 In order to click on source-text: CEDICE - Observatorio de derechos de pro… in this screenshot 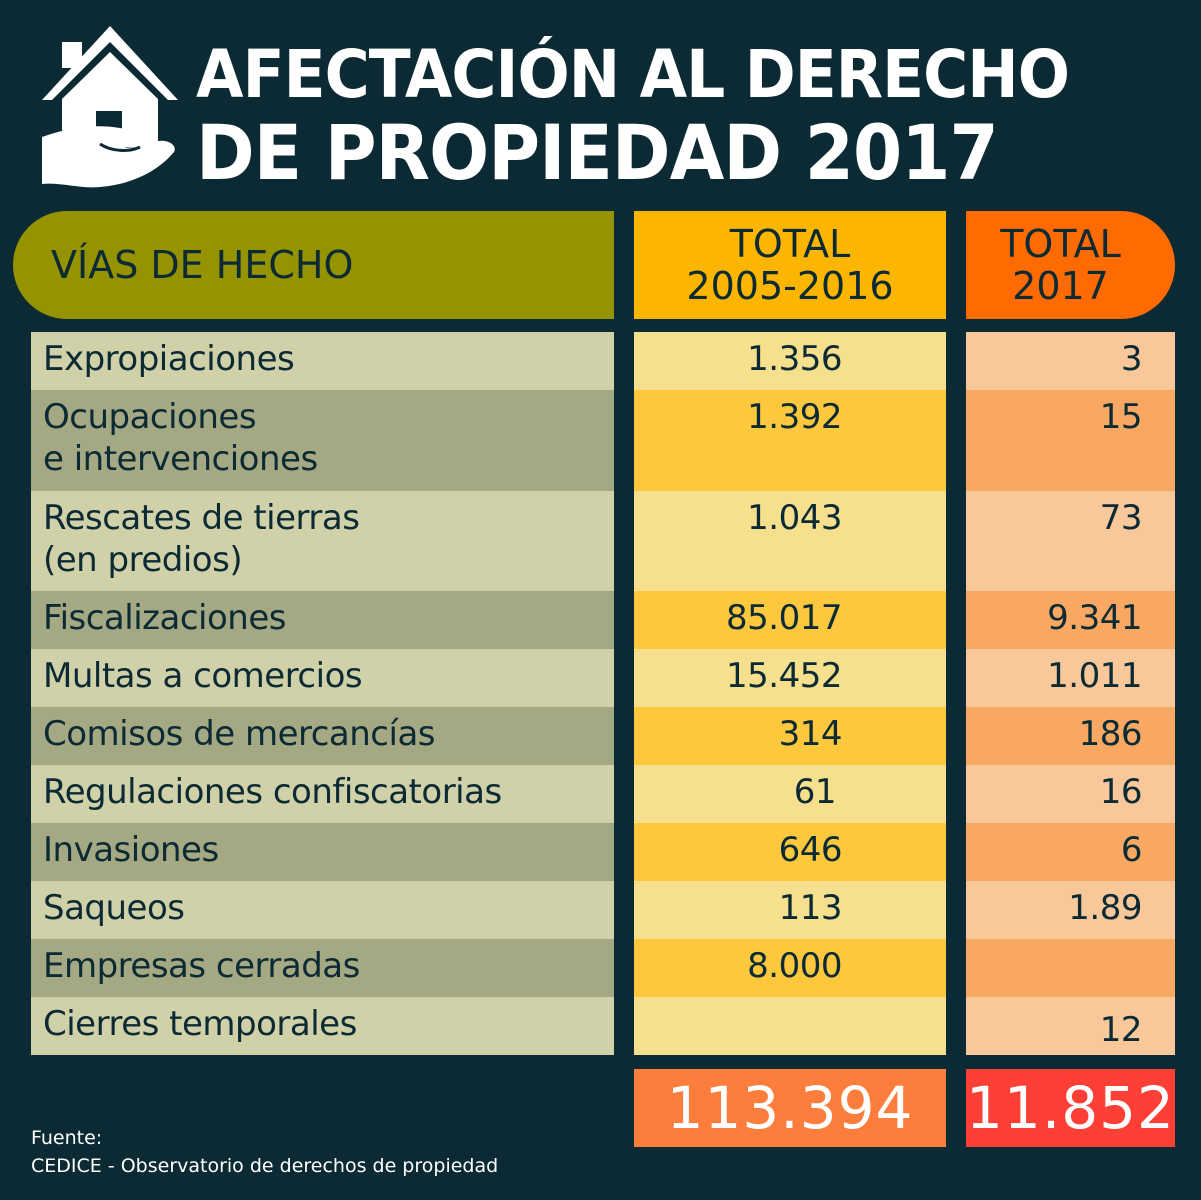, I will do `click(265, 1166)`.